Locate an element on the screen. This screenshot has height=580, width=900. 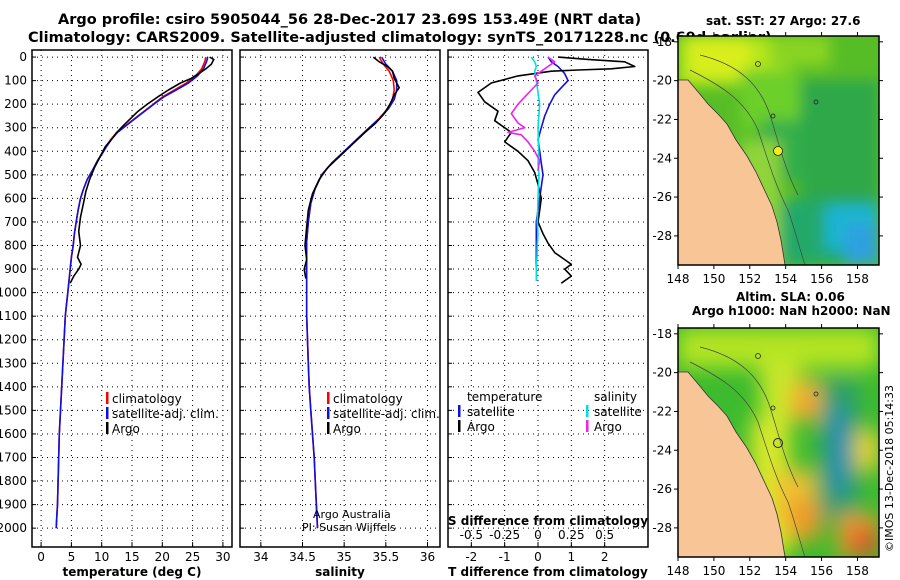
legend-temp-satellite-label: satellite is located at coordinates (491, 412).